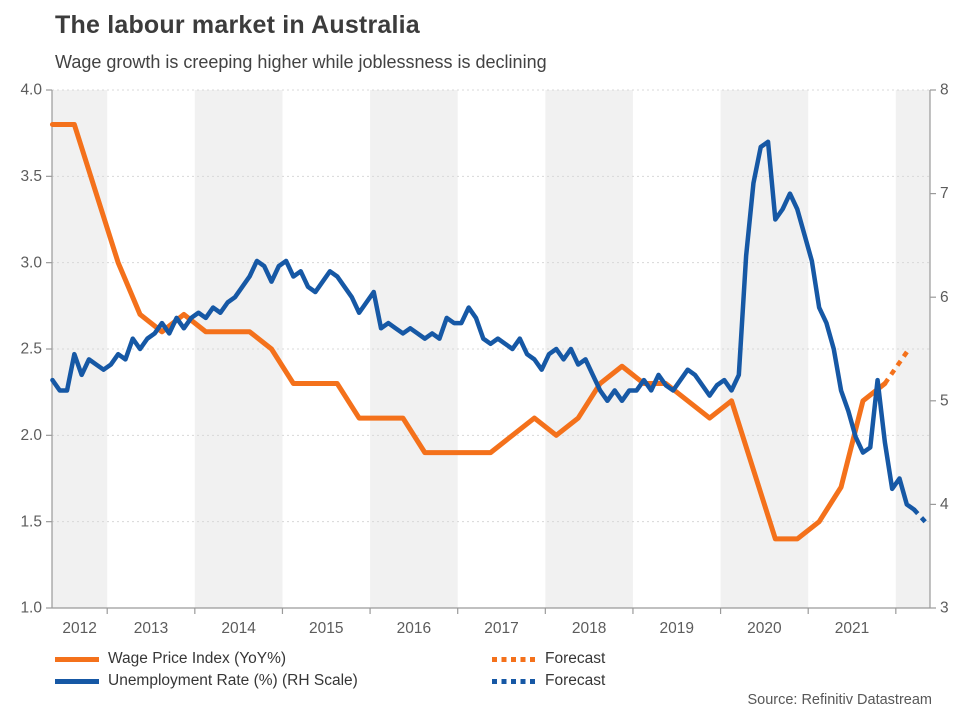  Describe the element at coordinates (31, 435) in the screenshot. I see `left-axis-tick-label: 2.0` at that location.